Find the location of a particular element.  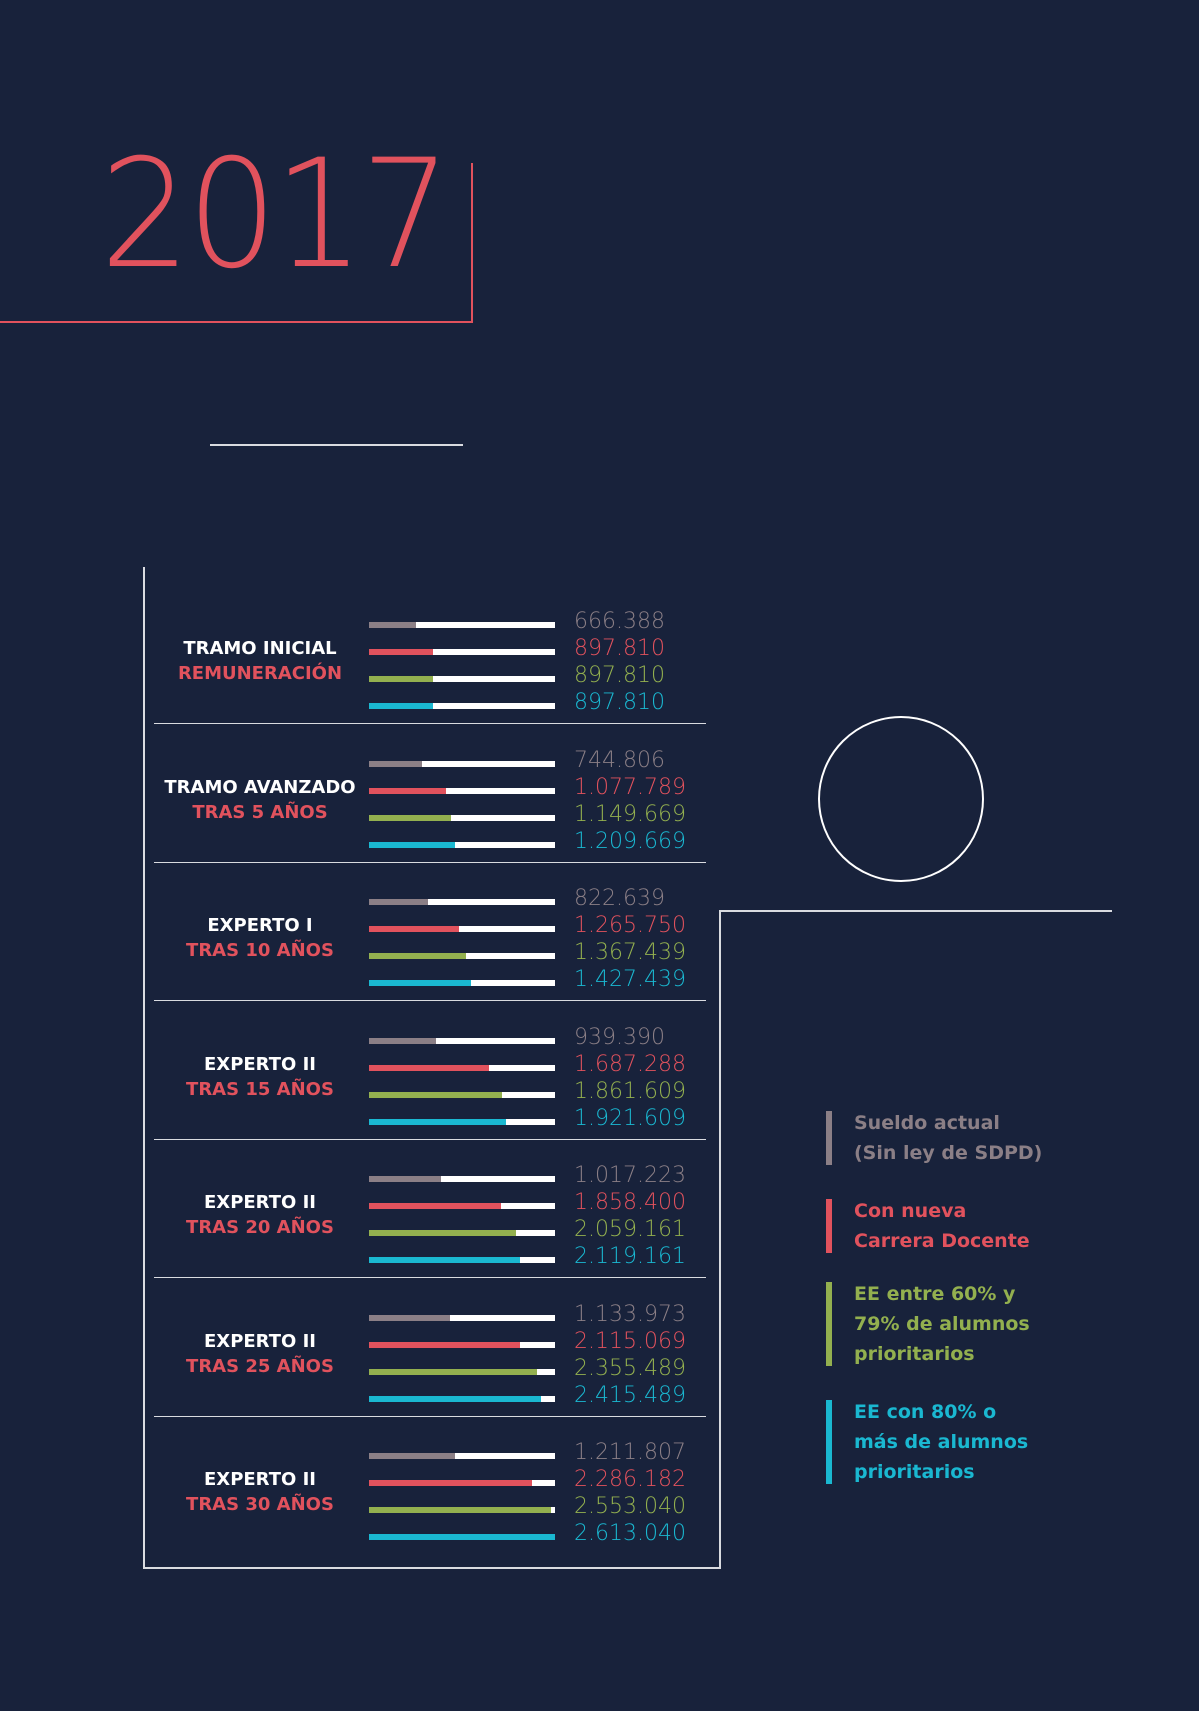

bar-value-label: 1.133.973 is located at coordinates (630, 1314).